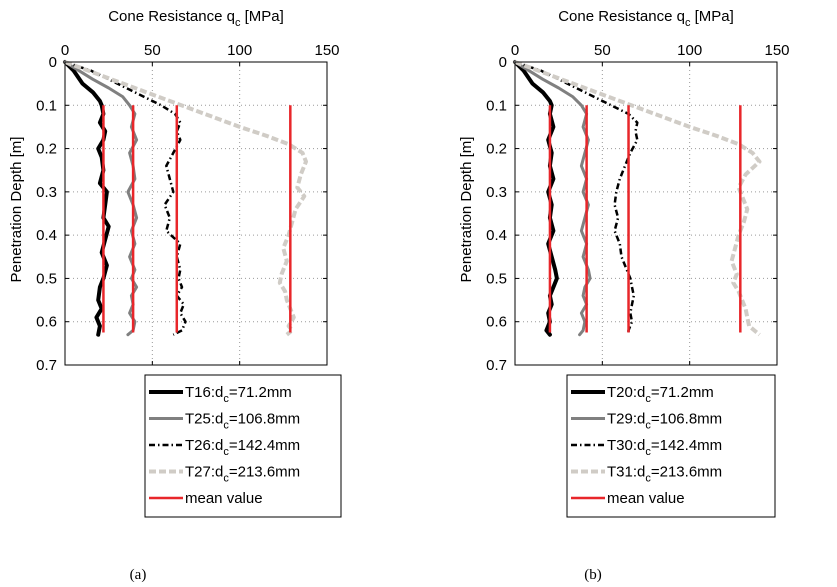  What do you see at coordinates (242, 474) in the screenshot?
I see `legend-label: T27:dc=213.6mm` at bounding box center [242, 474].